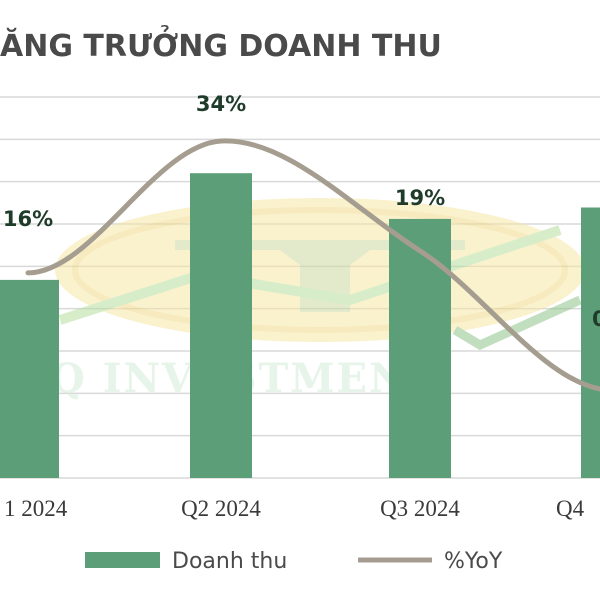  Describe the element at coordinates (570, 508) in the screenshot. I see `x-tick-label-4: Q4` at that location.